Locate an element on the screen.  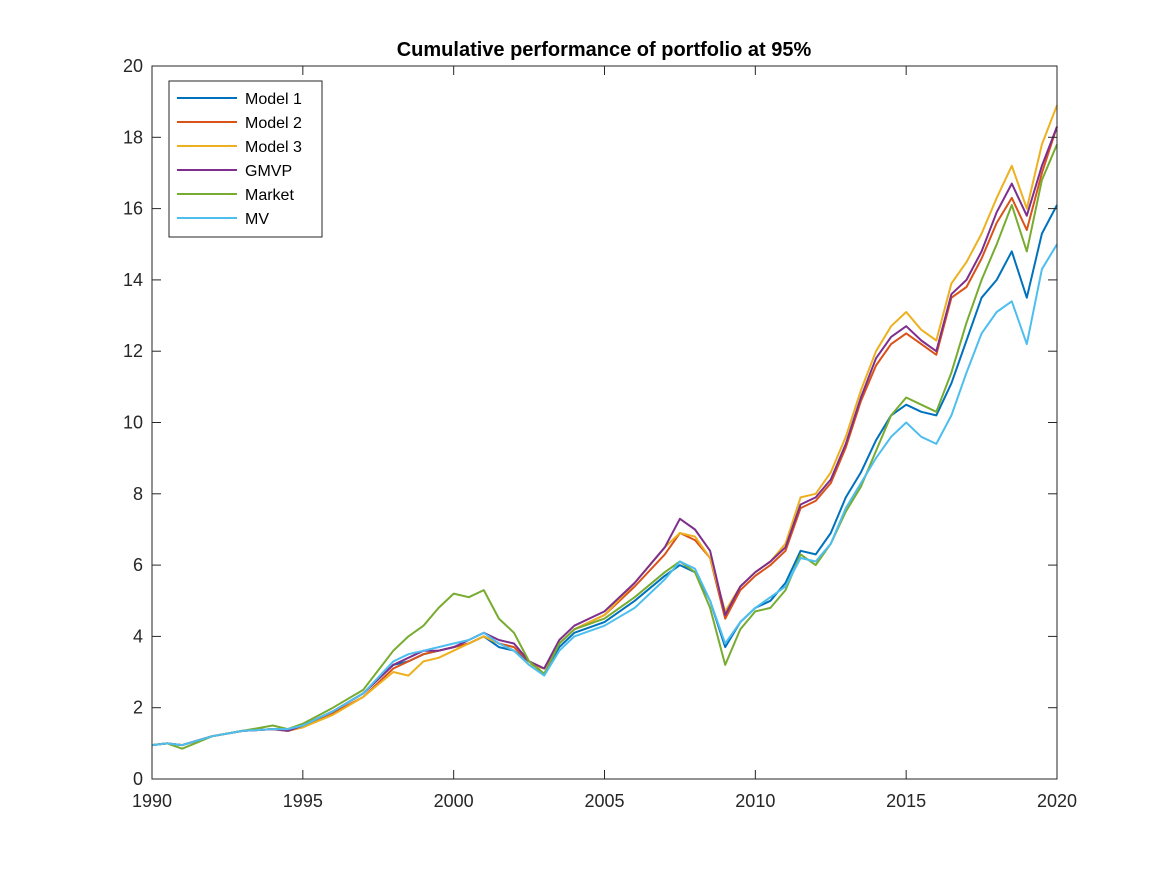
y-tick-label: 20 is located at coordinates (133, 66).